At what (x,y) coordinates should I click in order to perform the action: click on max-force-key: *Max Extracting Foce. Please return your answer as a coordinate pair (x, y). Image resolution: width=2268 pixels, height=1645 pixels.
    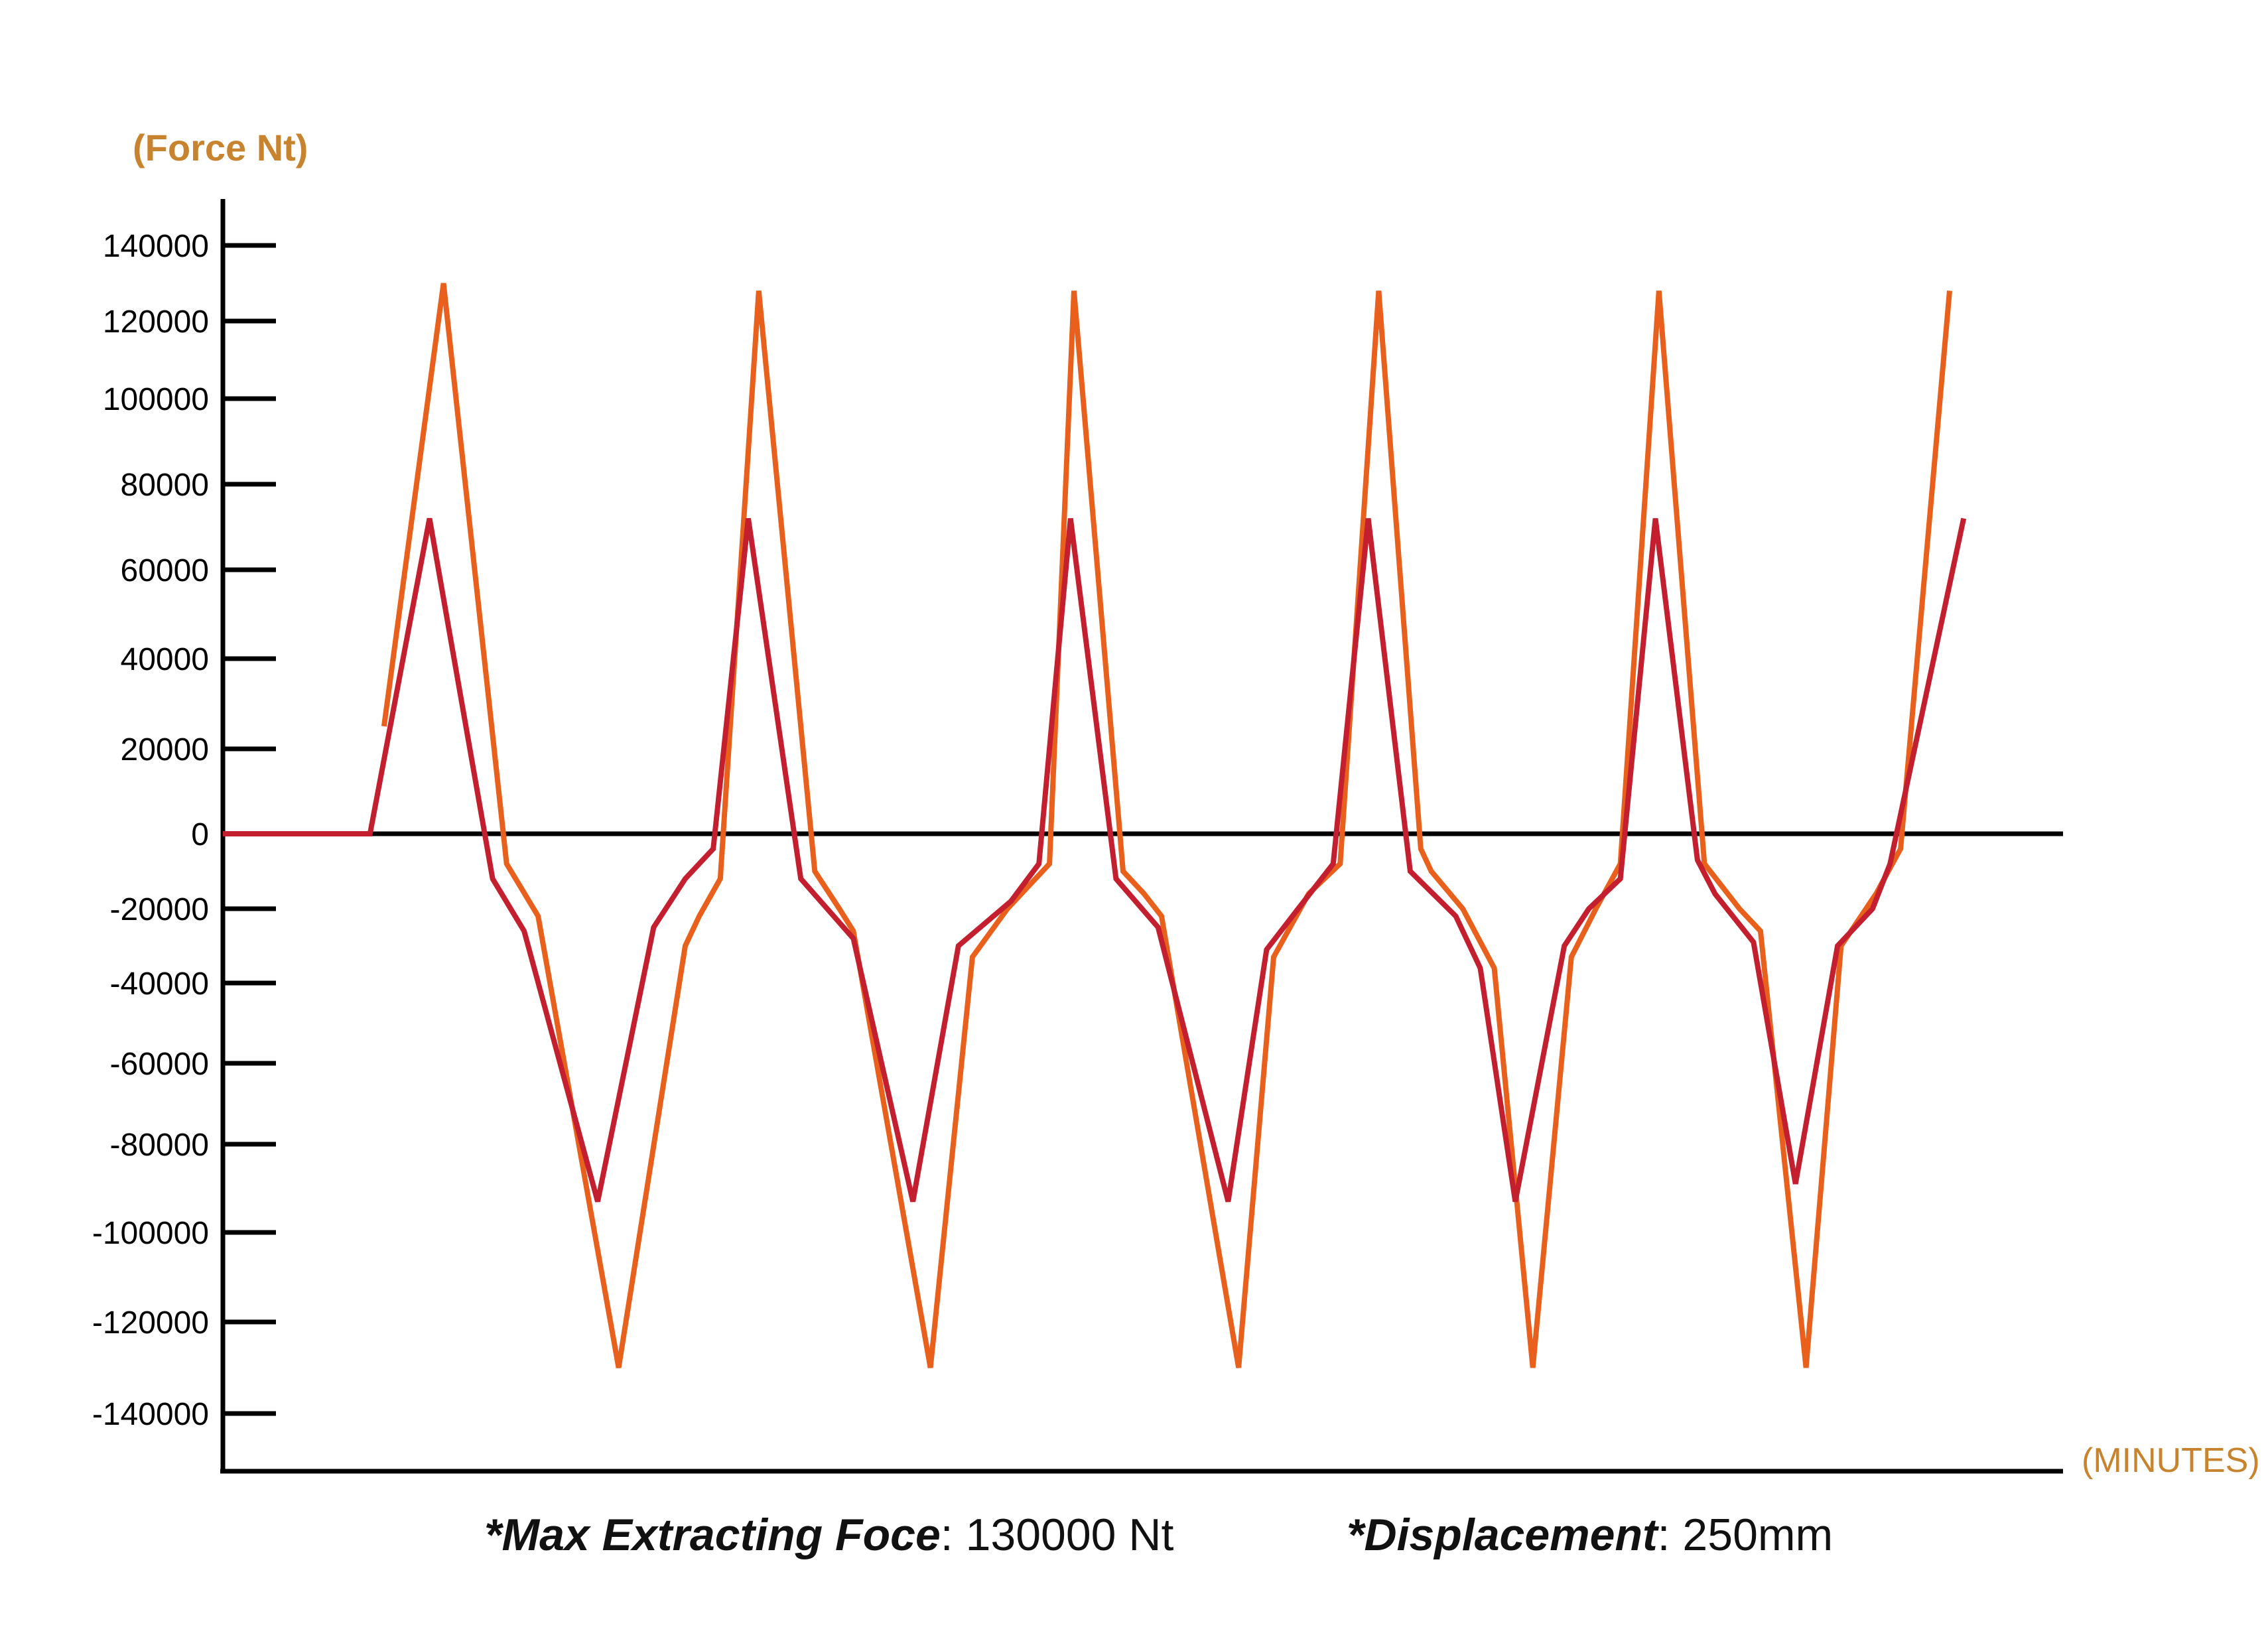
    Looking at the image, I should click on (713, 1535).